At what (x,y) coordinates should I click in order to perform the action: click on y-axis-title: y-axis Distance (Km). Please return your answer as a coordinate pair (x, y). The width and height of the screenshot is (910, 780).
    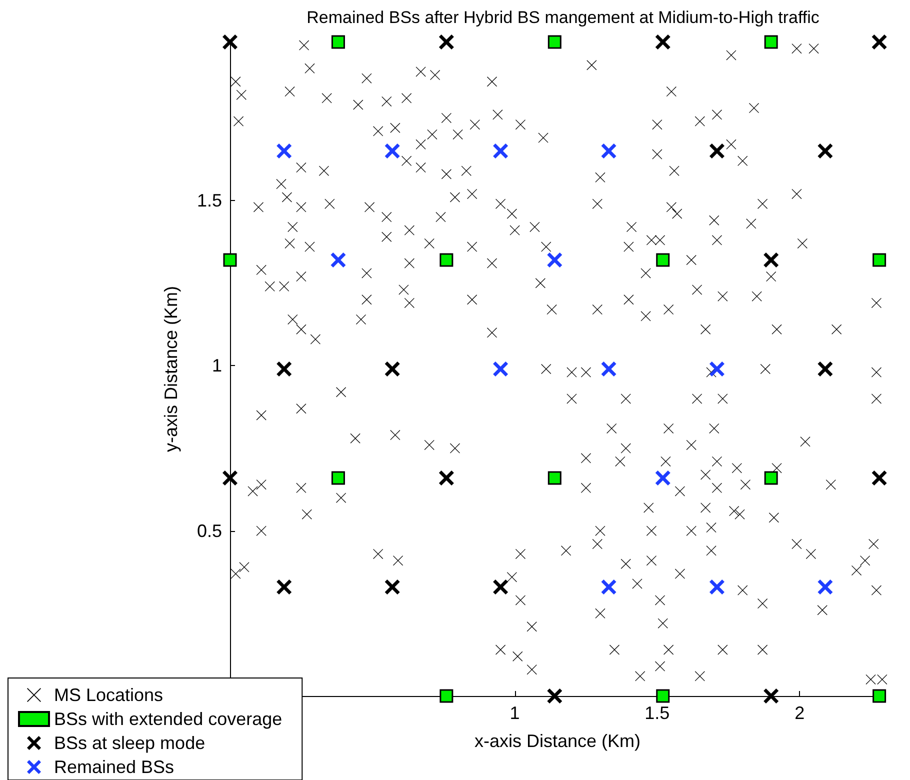
    Looking at the image, I should click on (171, 369).